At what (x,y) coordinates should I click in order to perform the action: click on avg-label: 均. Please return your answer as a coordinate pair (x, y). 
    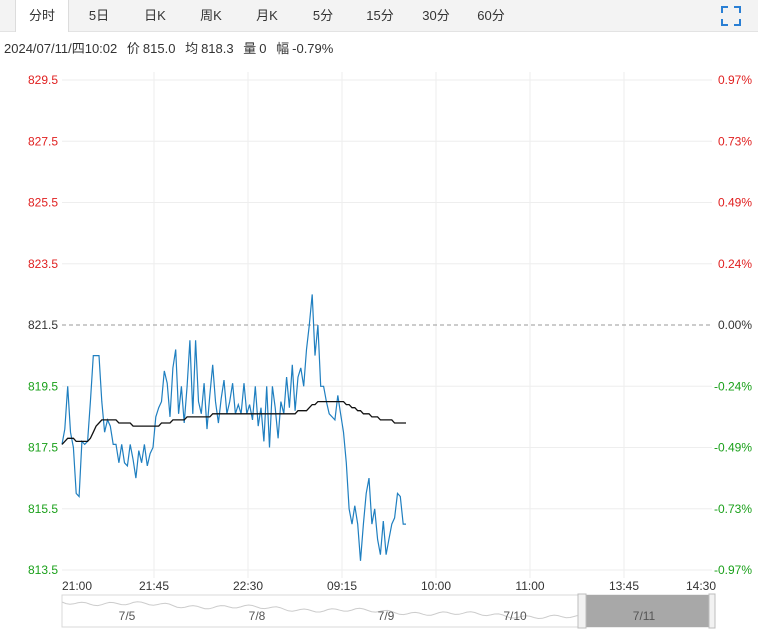
    Looking at the image, I should click on (192, 48).